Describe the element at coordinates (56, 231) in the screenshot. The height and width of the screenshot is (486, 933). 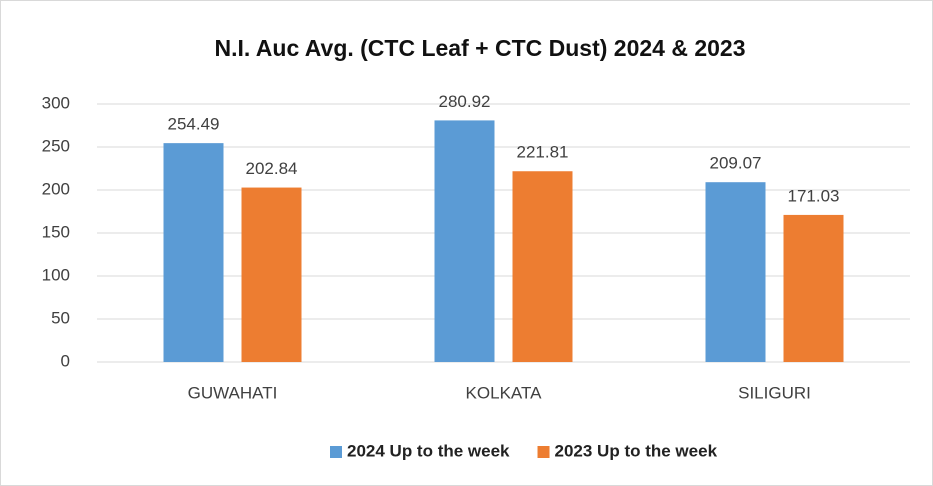
I see `y-tick-label: 150` at that location.